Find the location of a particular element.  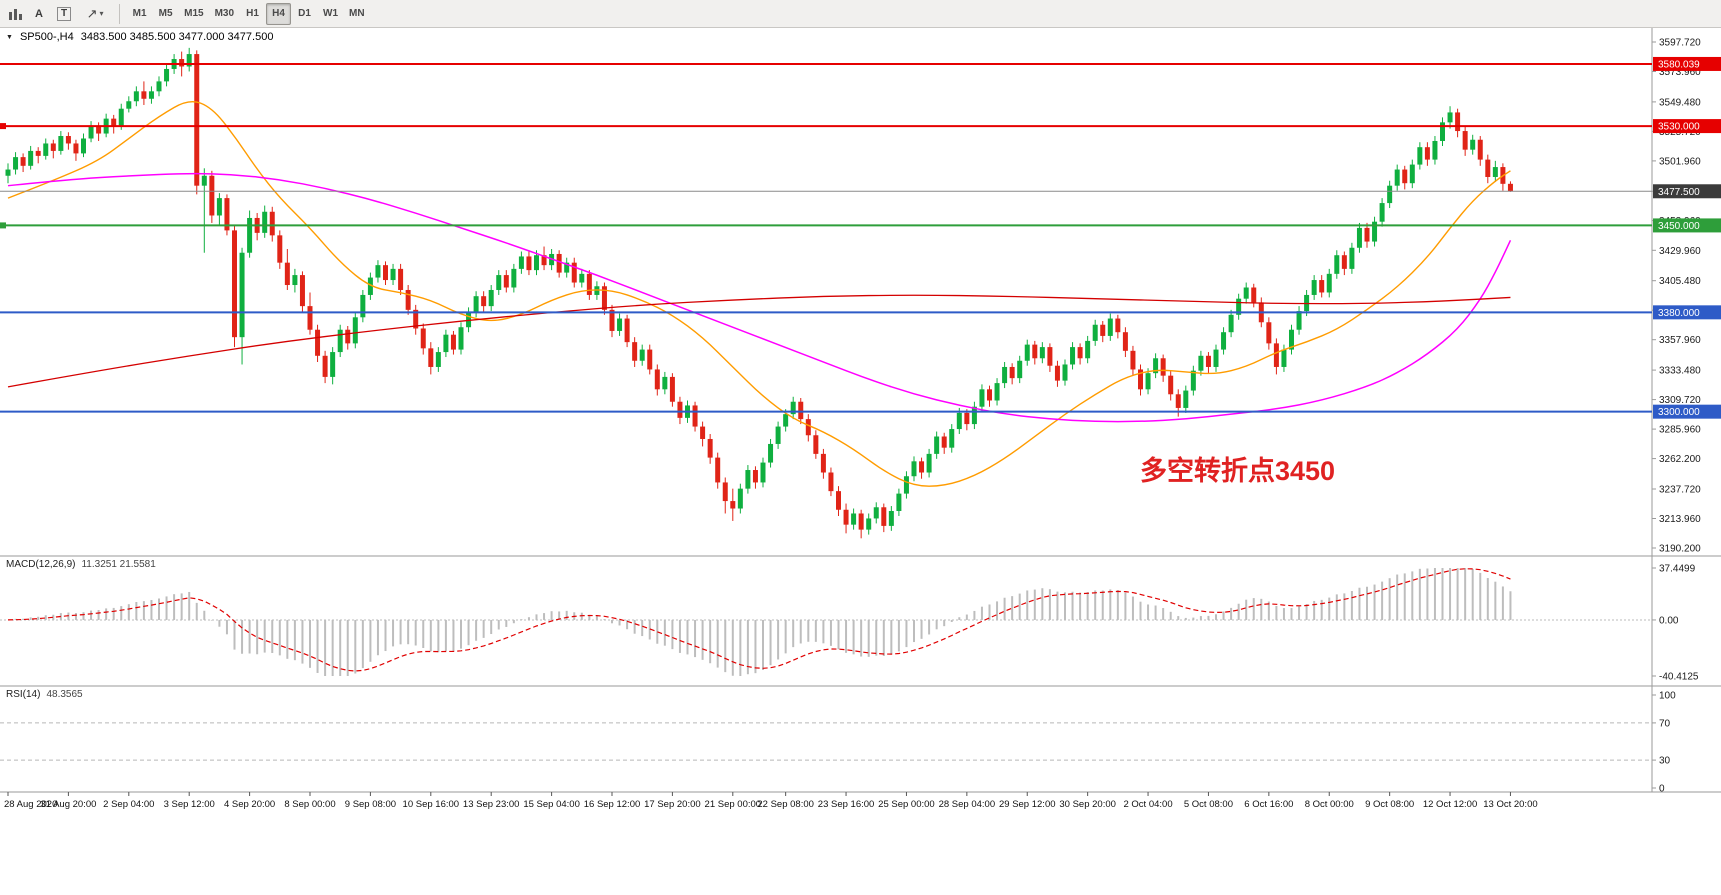

annotation-text: 多空转折点3450 is located at coordinates (1238, 471).